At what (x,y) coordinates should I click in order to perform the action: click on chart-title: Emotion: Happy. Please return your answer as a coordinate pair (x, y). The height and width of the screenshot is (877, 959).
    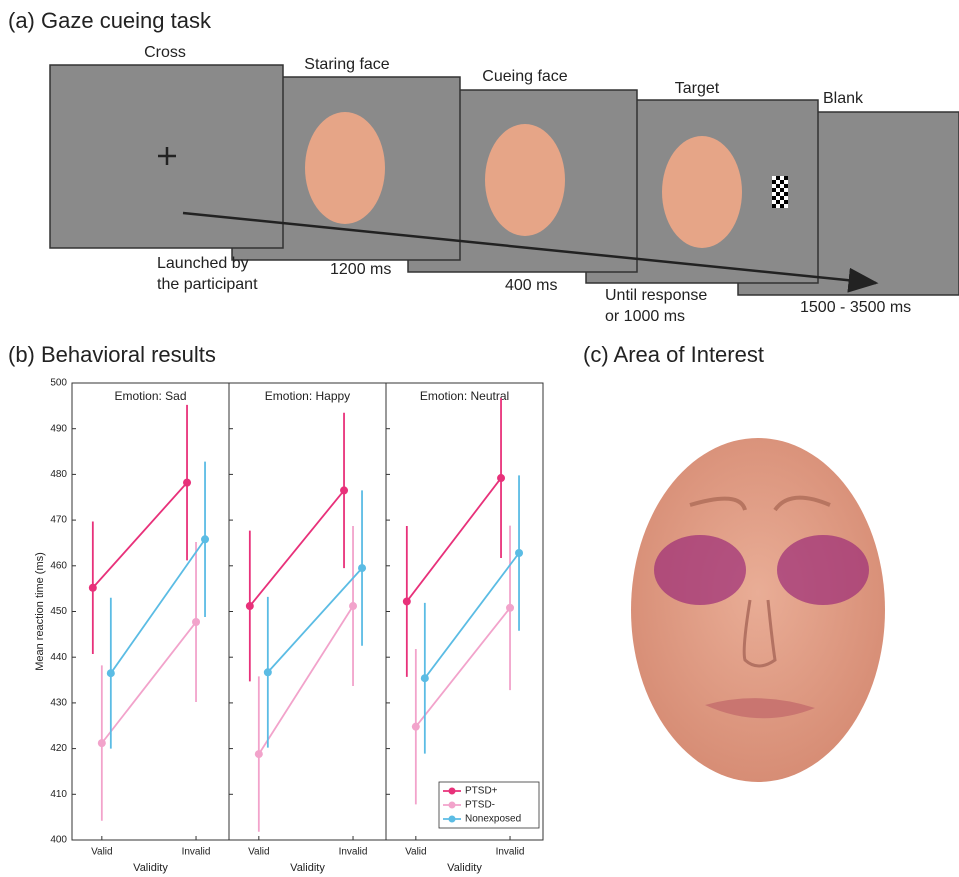
    Looking at the image, I should click on (307, 396).